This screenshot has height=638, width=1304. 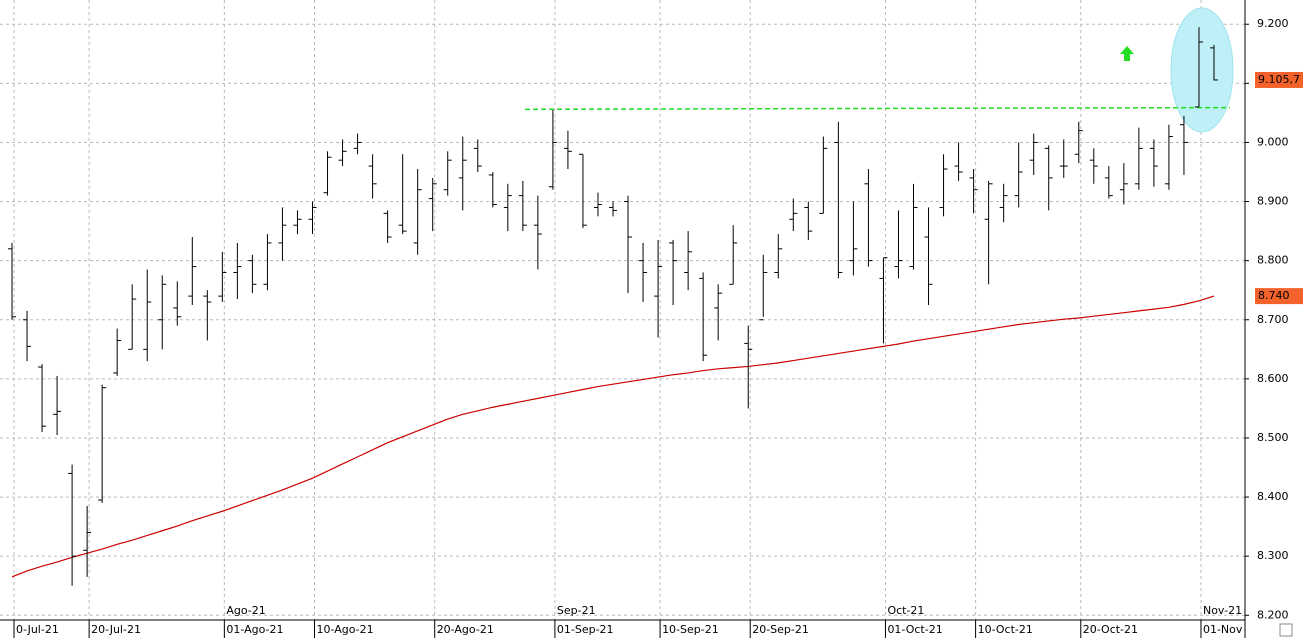 I want to click on resistance-line, so click(x=877, y=108).